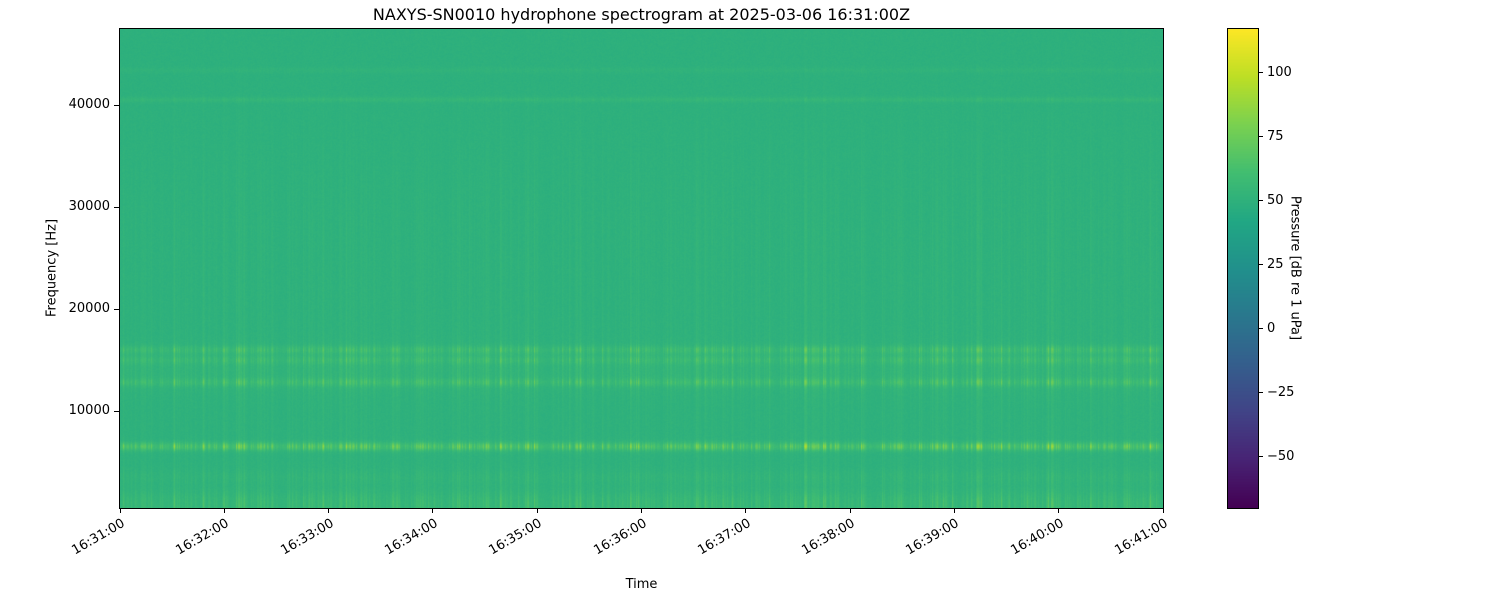  I want to click on colorbar-tick-label: 50, so click(1275, 200).